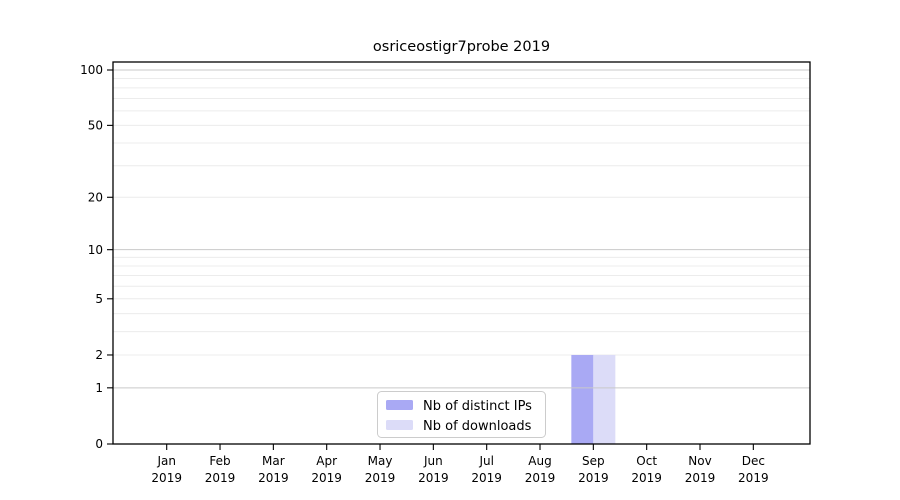 The width and height of the screenshot is (900, 500). Describe the element at coordinates (99, 355) in the screenshot. I see `y-tick-label: 2` at that location.